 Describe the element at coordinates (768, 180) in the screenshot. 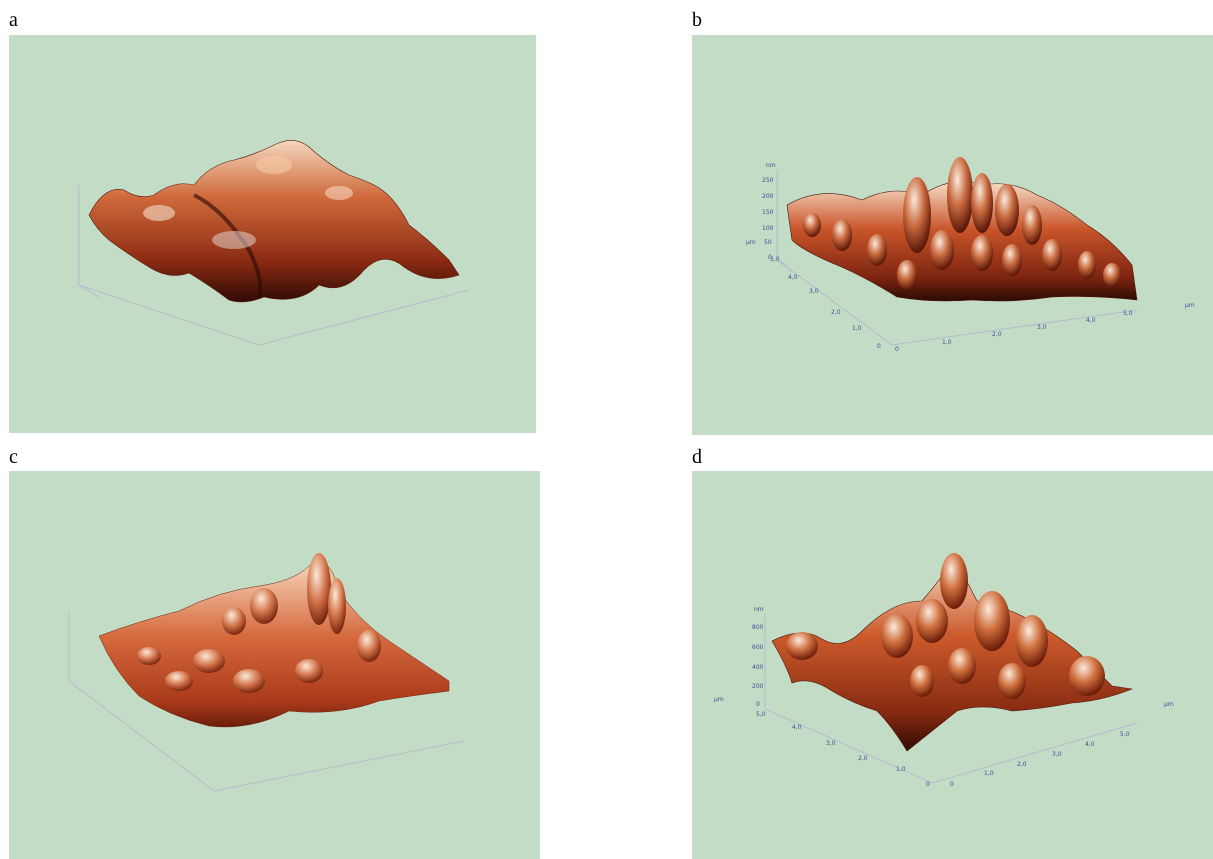

I see `z-tick: 250` at that location.